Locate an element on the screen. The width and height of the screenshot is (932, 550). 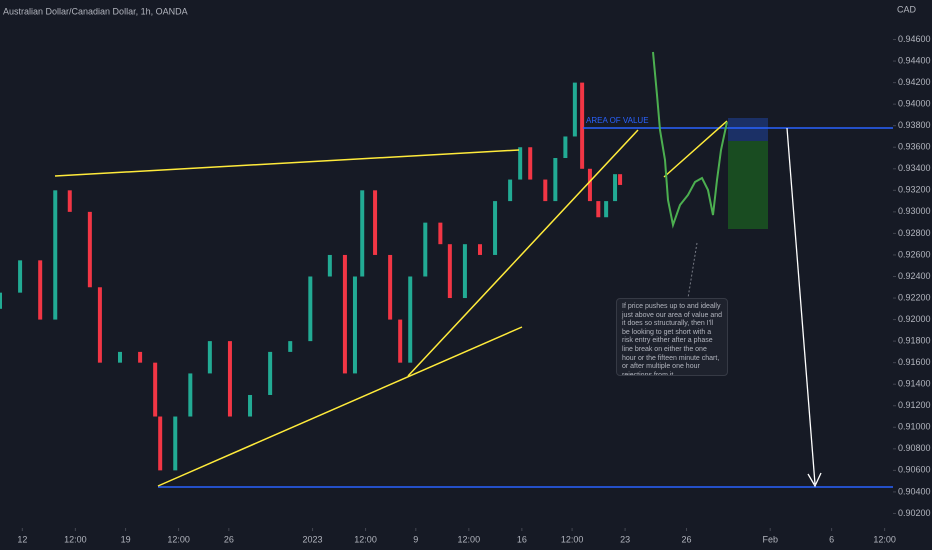
y-tick-label: 0.93000 is located at coordinates (914, 211).